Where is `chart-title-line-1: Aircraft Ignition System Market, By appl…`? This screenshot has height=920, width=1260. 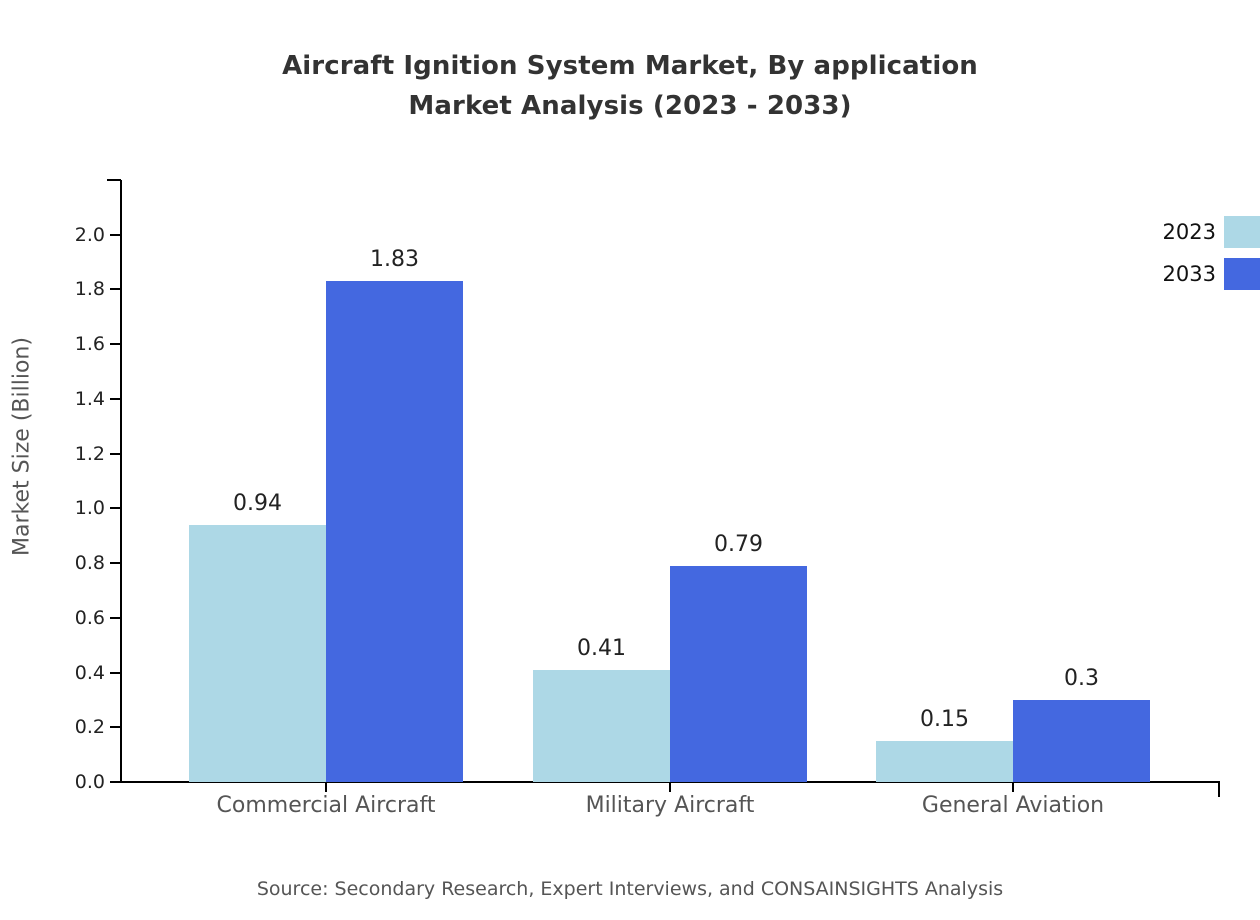
chart-title-line-1: Aircraft Ignition System Market, By appl… is located at coordinates (630, 66).